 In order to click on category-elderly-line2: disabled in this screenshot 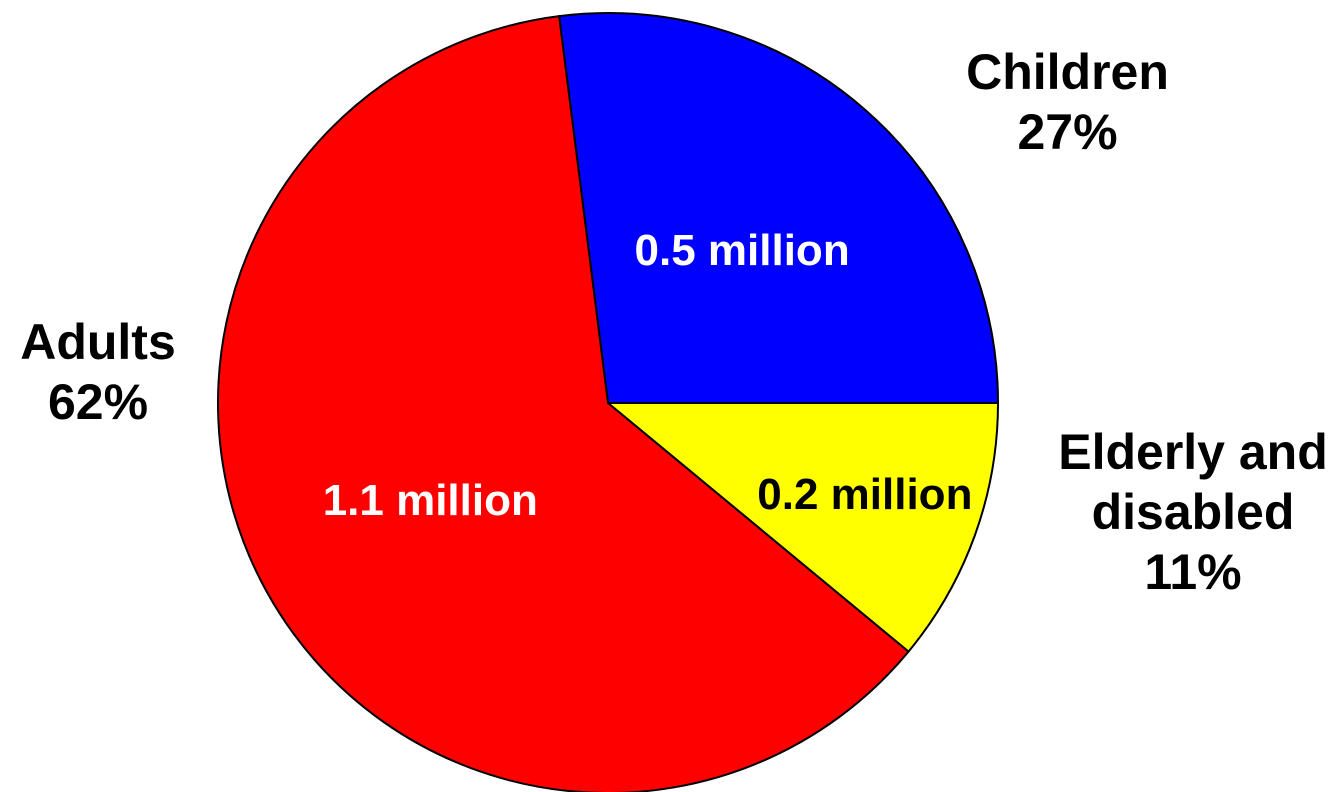, I will do `click(1193, 512)`.